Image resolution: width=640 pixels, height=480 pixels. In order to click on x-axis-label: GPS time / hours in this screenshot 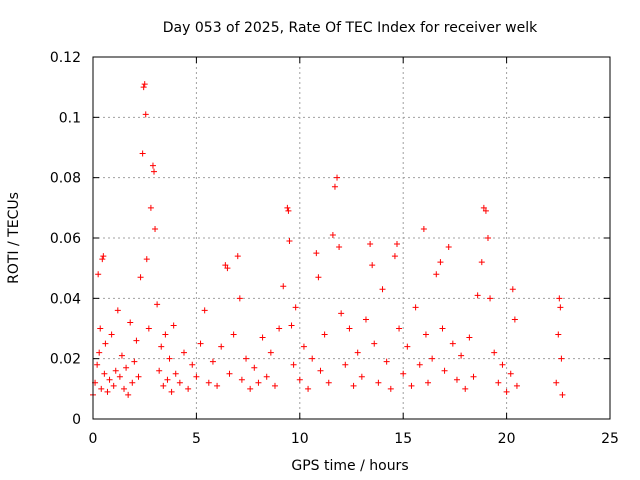, I will do `click(349, 466)`.